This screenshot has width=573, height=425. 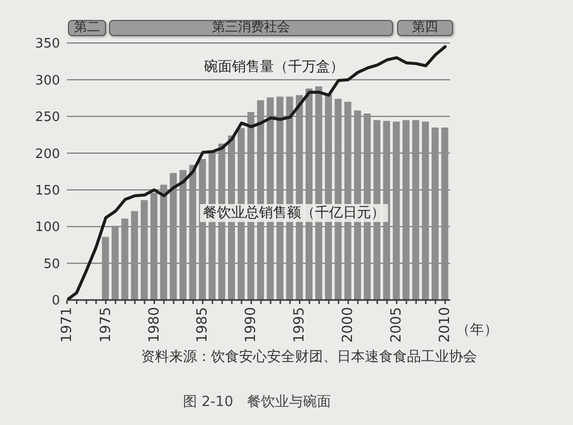 I want to click on x-tick-label: 2010, so click(x=445, y=325).